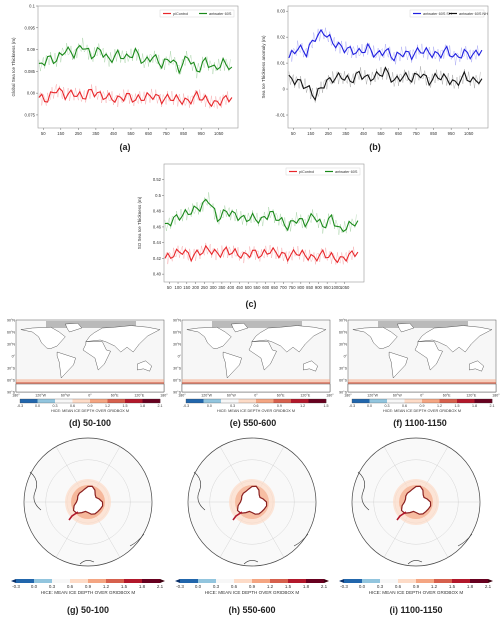 The height and width of the screenshot is (624, 500). I want to click on colorbar-tick-label: 0.6, so click(234, 586).